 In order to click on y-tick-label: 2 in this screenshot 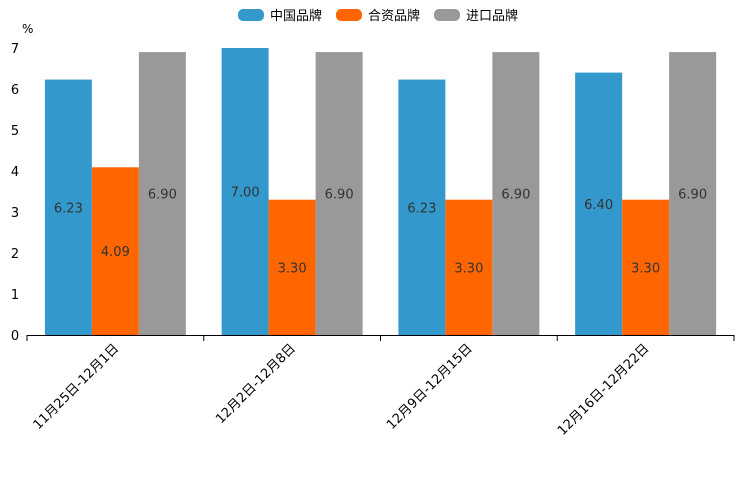, I will do `click(15, 254)`.